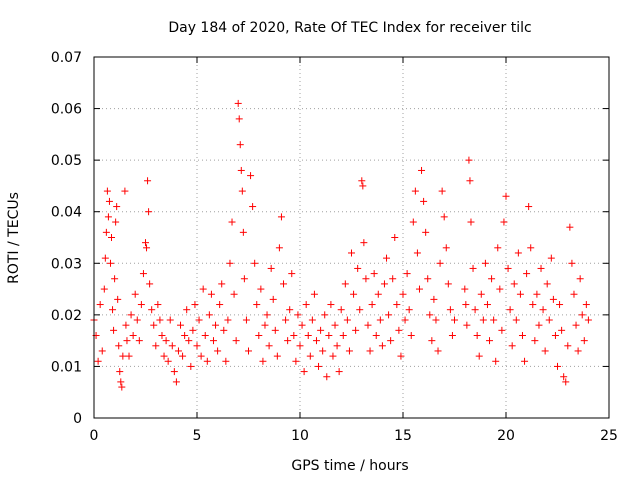  Describe the element at coordinates (66, 161) in the screenshot. I see `y-tick-label: 0.05` at that location.